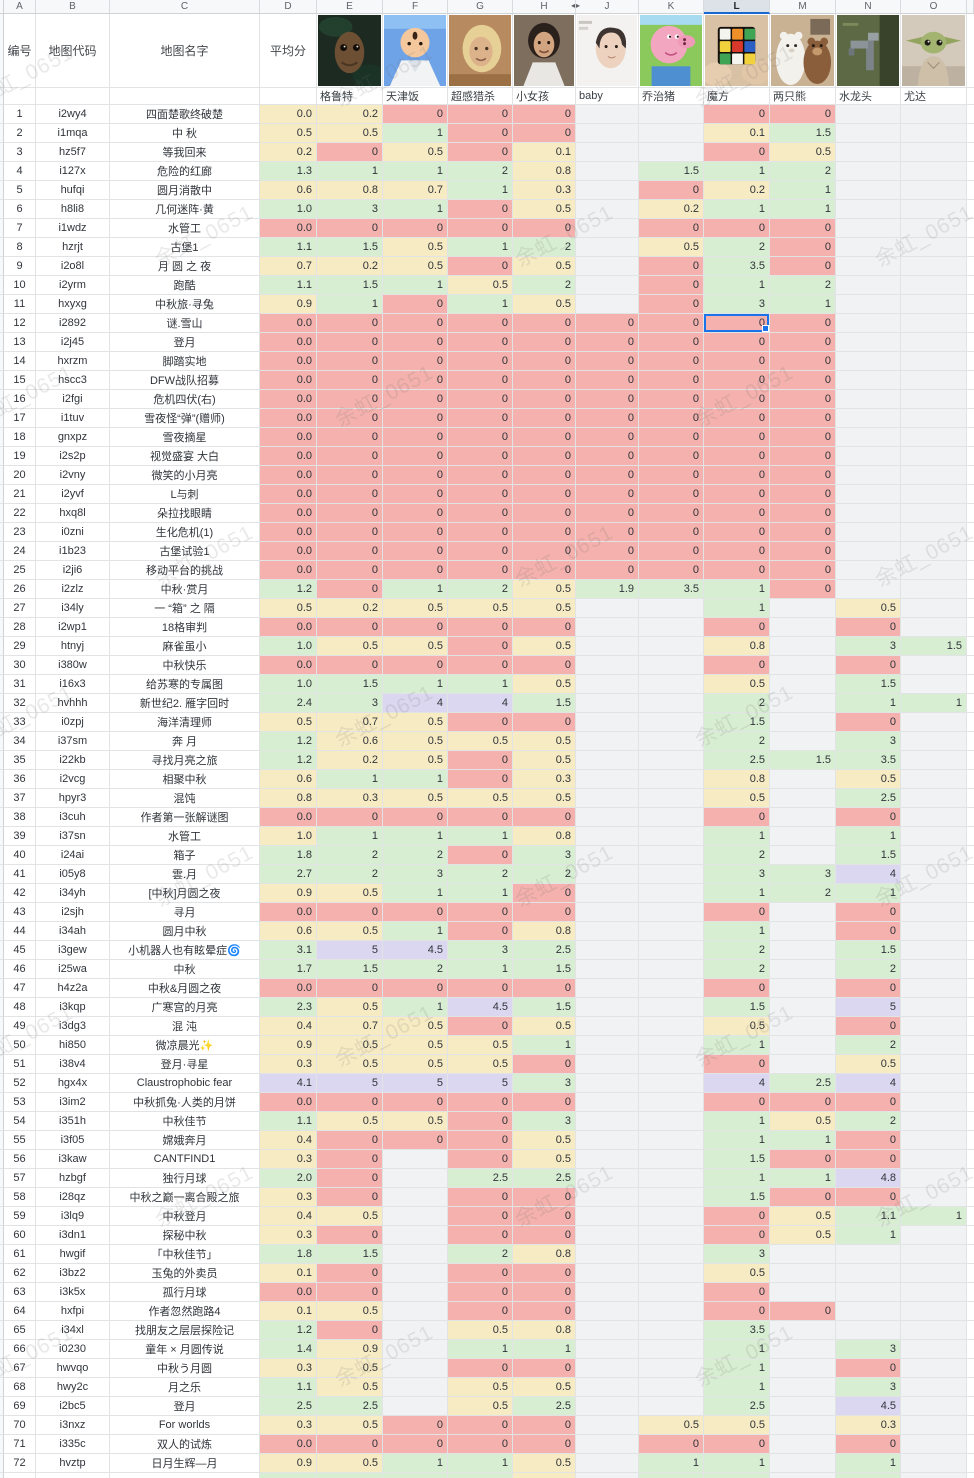 The width and height of the screenshot is (974, 1478). I want to click on cell-N41: 4, so click(868, 874).